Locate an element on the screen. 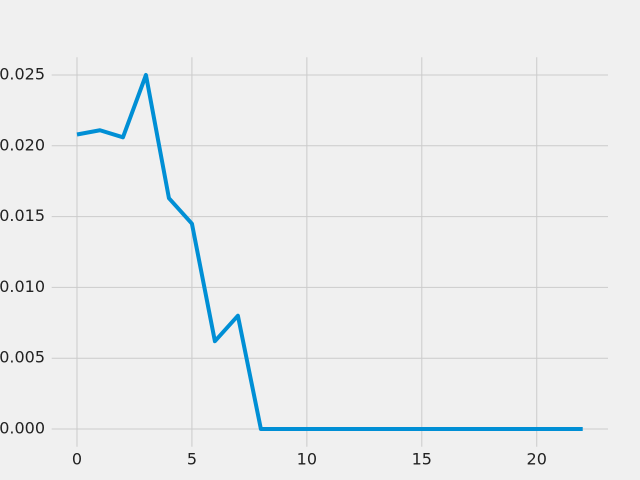 Image resolution: width=640 pixels, height=480 pixels. y-tick-label: 0.015 is located at coordinates (22, 215).